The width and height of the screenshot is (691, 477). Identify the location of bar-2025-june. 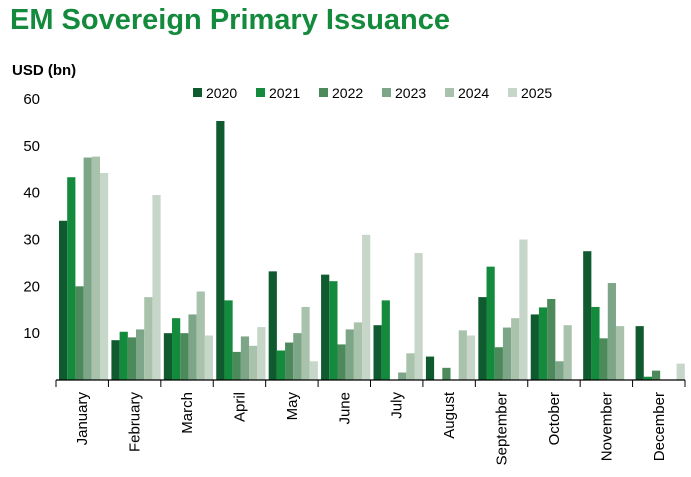
(366, 307).